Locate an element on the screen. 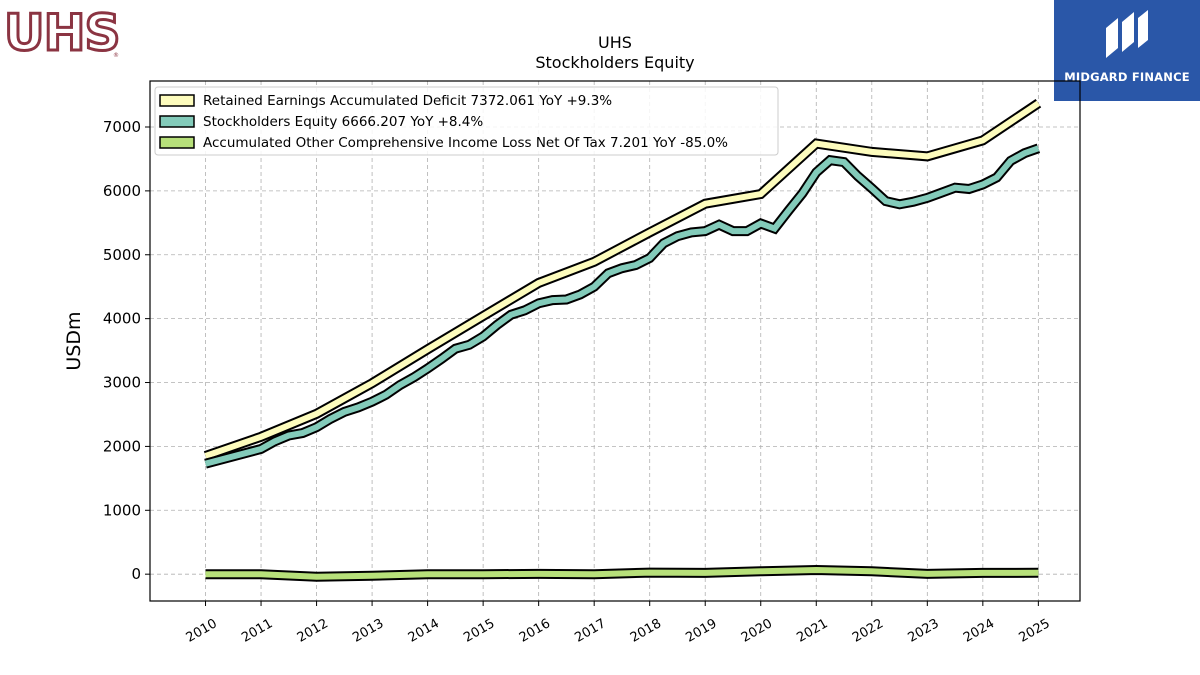 The width and height of the screenshot is (1200, 675). x-tick-label: 2012 is located at coordinates (313, 631).